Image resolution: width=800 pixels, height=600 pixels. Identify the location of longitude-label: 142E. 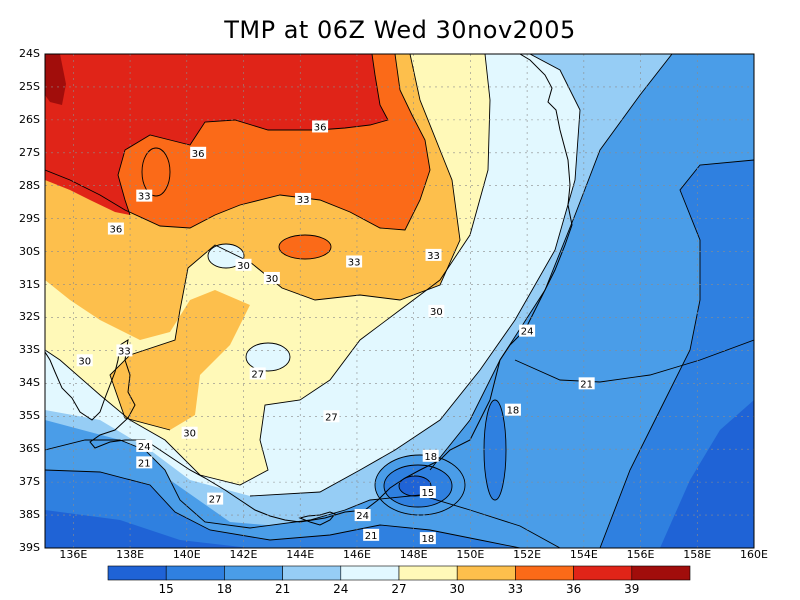
(243, 554).